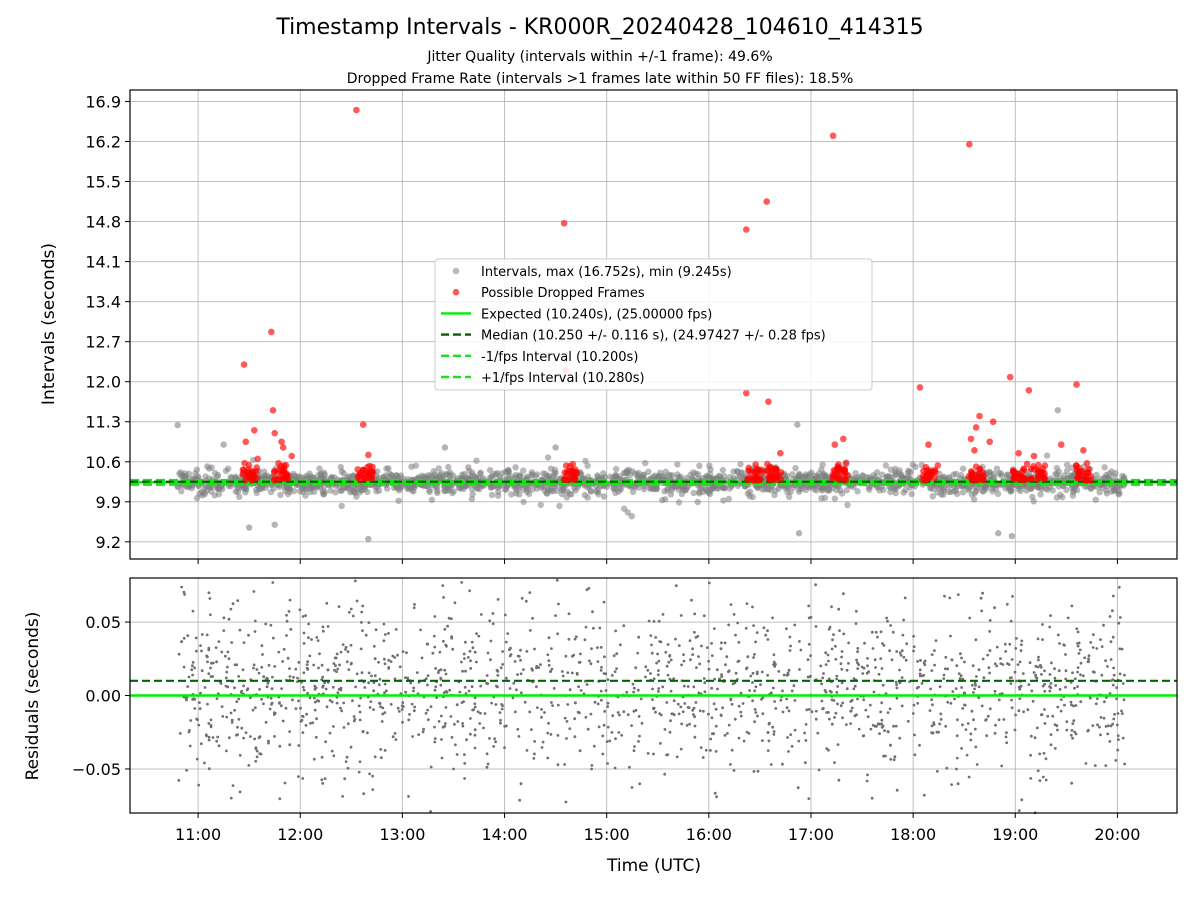  I want to click on intervals-y-axis-label: Intervals (seconds), so click(49, 324).